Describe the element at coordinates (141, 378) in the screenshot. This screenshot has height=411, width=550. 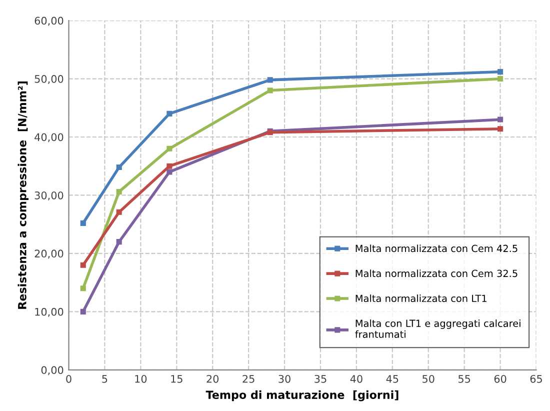
I see `x-tick-label: 10` at that location.